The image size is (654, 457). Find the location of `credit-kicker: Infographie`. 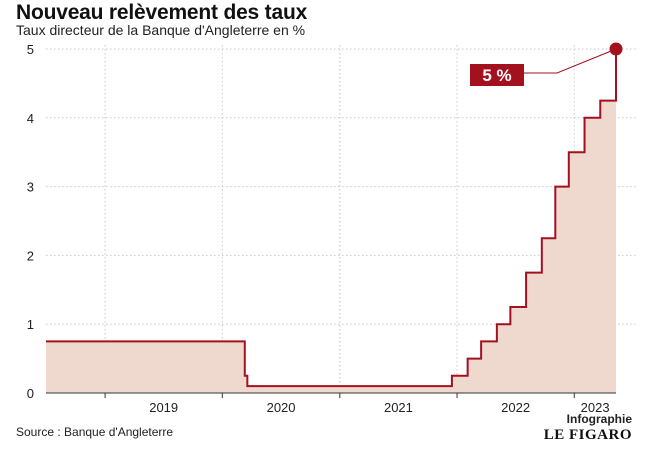

credit-kicker: Infographie is located at coordinates (599, 419).